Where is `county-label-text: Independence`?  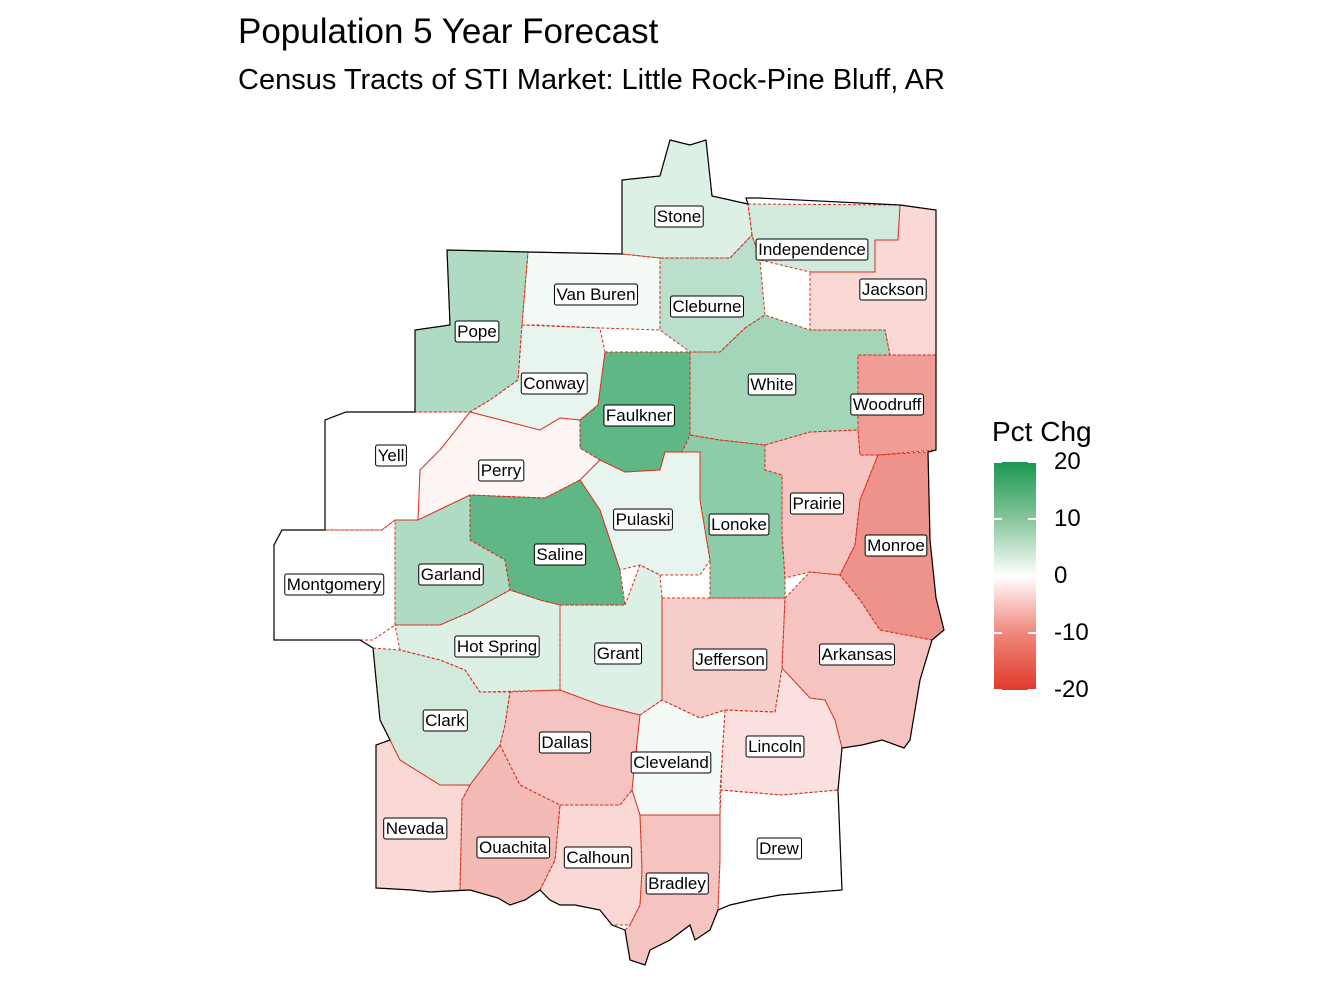 county-label-text: Independence is located at coordinates (812, 249).